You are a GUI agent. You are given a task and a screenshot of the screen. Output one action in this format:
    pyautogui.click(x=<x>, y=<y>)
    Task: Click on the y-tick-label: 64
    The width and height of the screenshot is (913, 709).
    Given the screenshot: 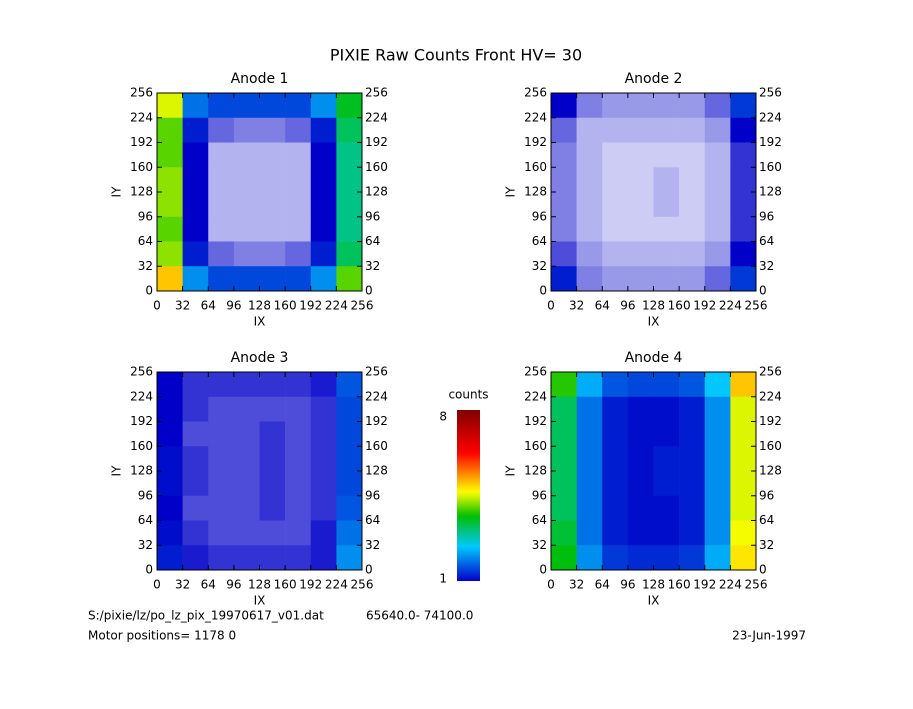 What is the action you would take?
    pyautogui.click(x=372, y=241)
    